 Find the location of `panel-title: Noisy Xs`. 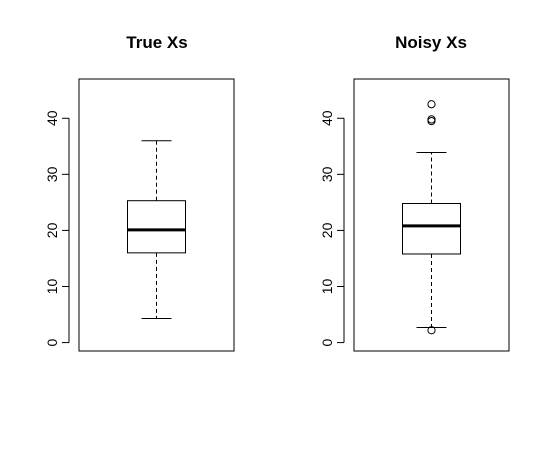

panel-title: Noisy Xs is located at coordinates (431, 42).